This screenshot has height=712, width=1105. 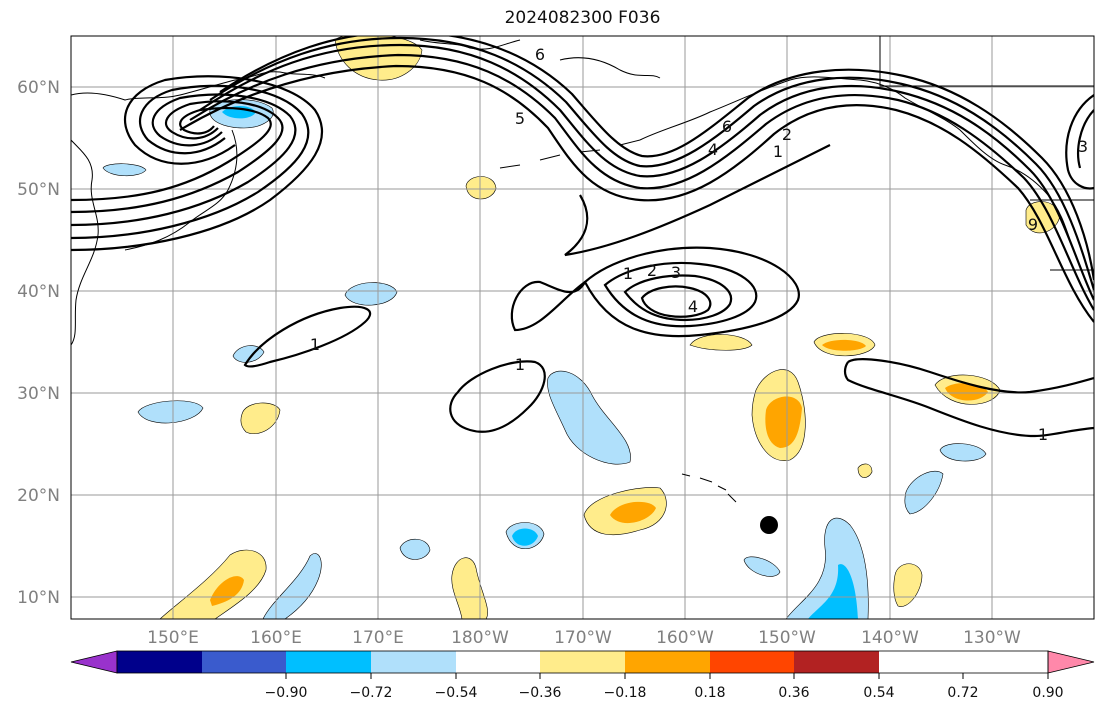 What do you see at coordinates (992, 638) in the screenshot?
I see `lon-label: 130°W` at bounding box center [992, 638].